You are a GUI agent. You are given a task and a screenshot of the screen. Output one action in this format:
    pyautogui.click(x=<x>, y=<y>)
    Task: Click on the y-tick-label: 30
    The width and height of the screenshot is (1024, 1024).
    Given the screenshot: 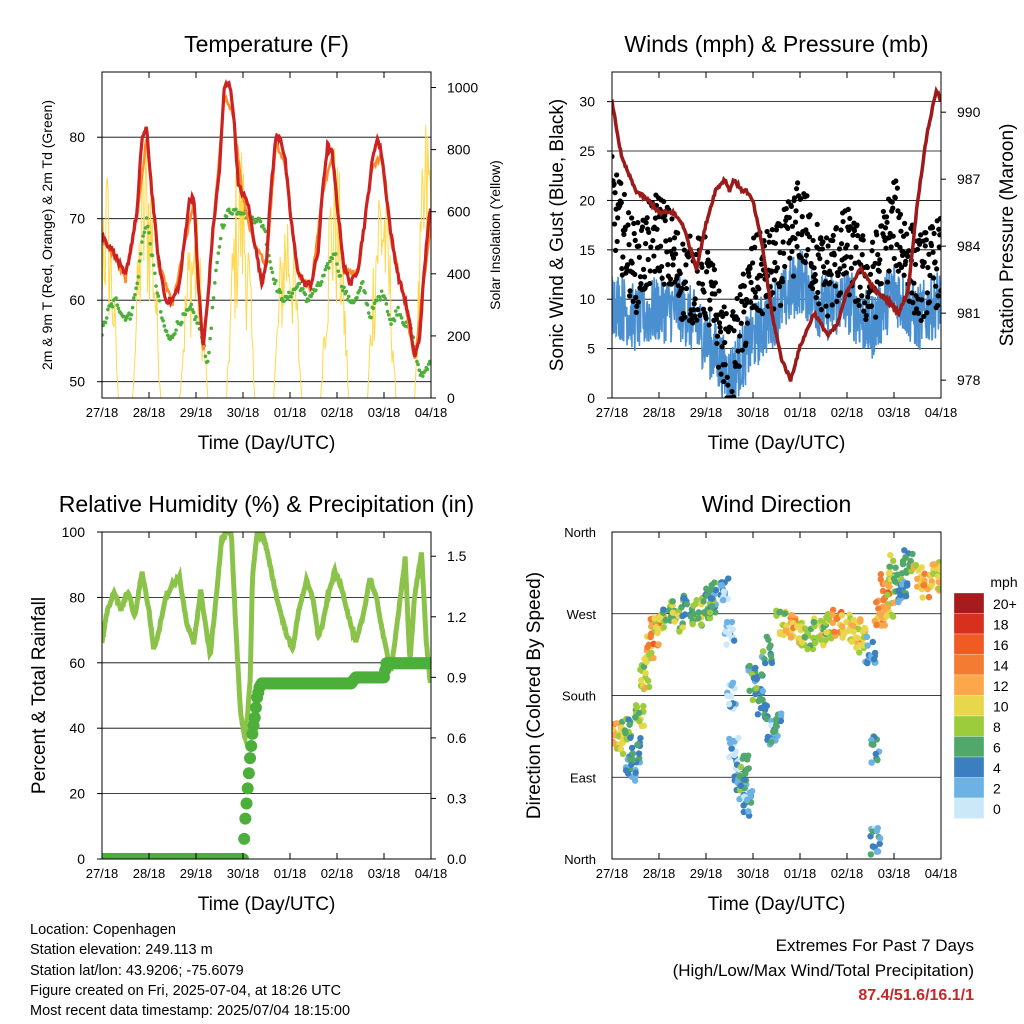 What is the action you would take?
    pyautogui.click(x=587, y=102)
    